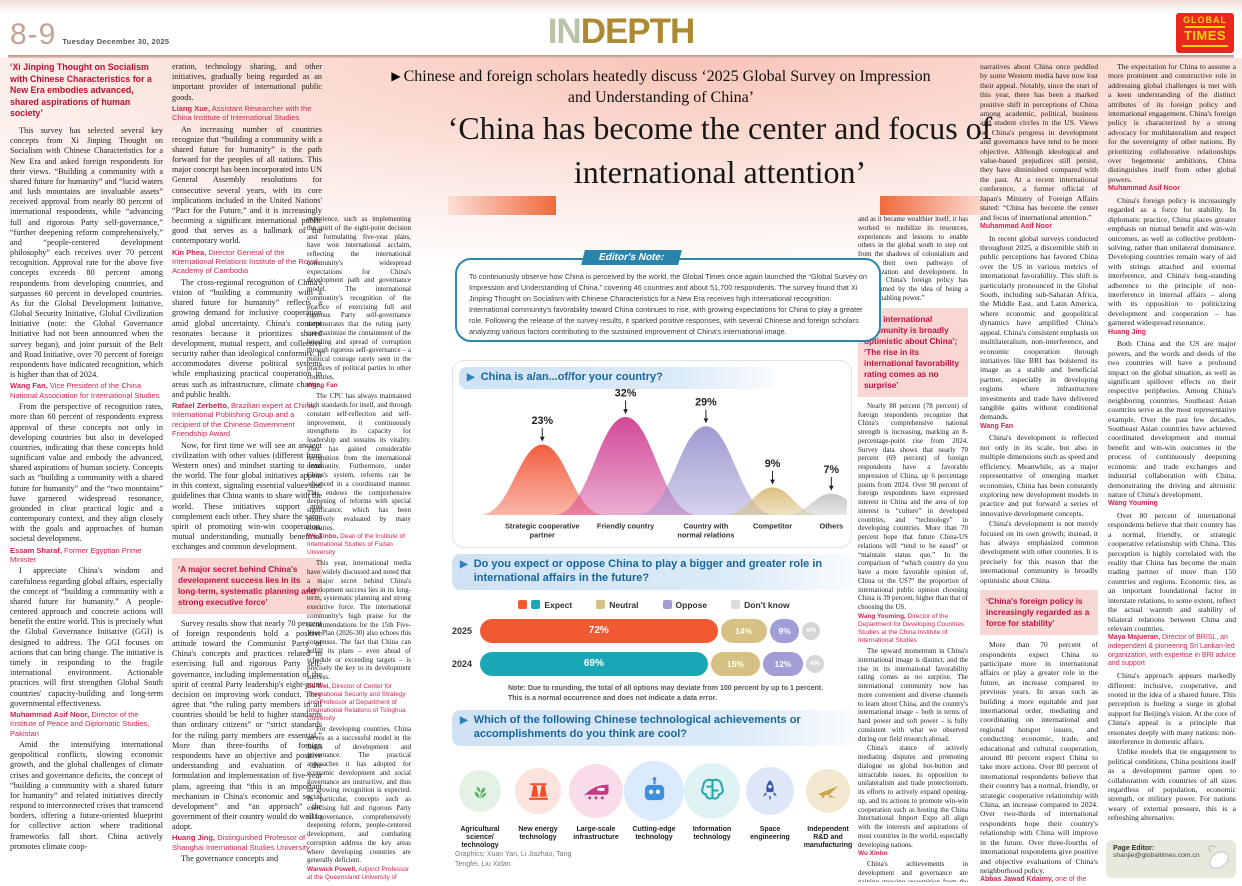 The height and width of the screenshot is (886, 1242). What do you see at coordinates (596, 833) in the screenshot?
I see `tech-item-label: Large-scale infrastructure` at bounding box center [596, 833].